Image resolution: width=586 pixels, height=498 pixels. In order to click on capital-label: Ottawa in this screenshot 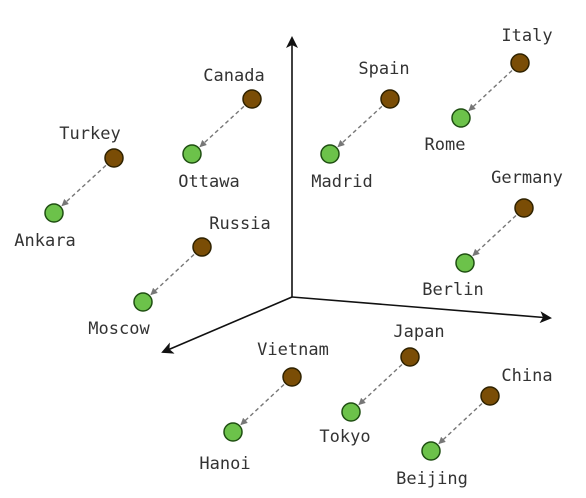, I will do `click(208, 182)`.